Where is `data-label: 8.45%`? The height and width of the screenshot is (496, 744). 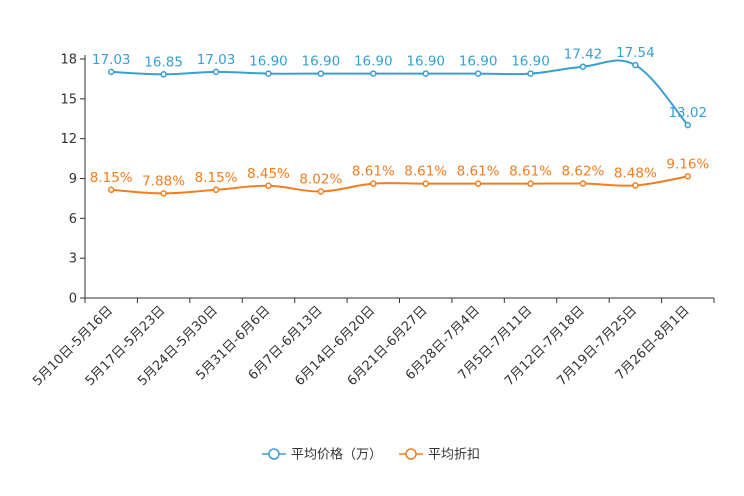 data-label: 8.45% is located at coordinates (268, 174).